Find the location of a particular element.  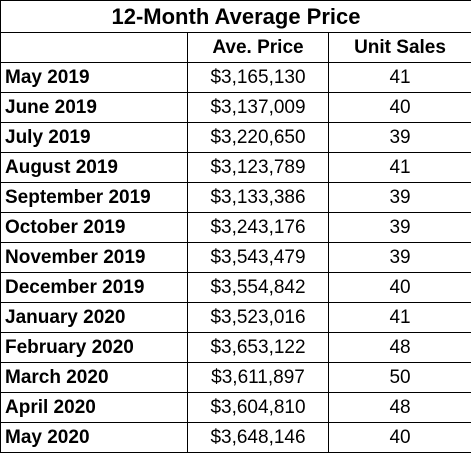

month-cell: June 2019 is located at coordinates (94, 108).